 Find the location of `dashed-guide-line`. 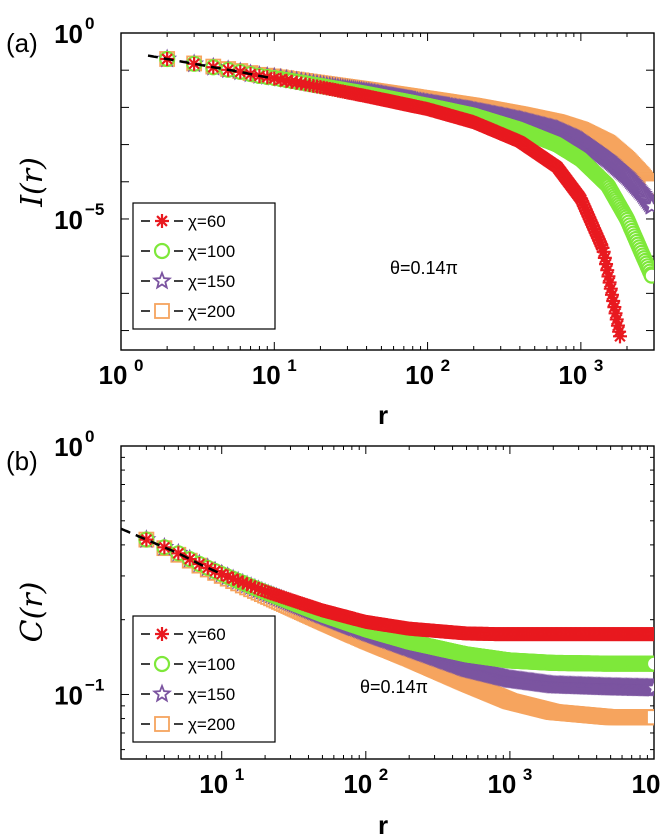

dashed-guide-line is located at coordinates (210, 67).